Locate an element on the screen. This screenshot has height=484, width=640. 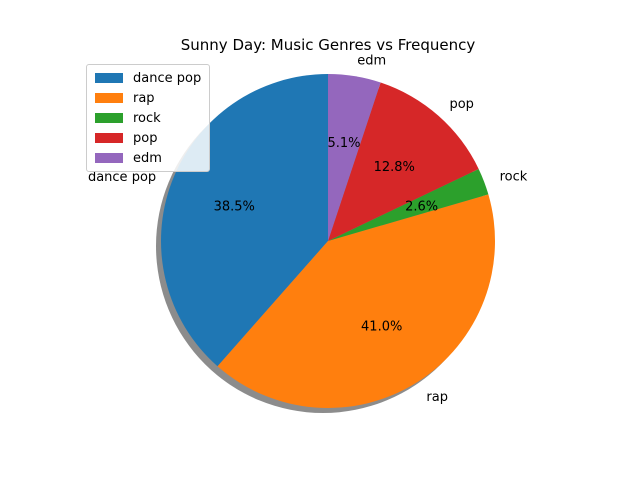
legend-label: rap is located at coordinates (144, 98).